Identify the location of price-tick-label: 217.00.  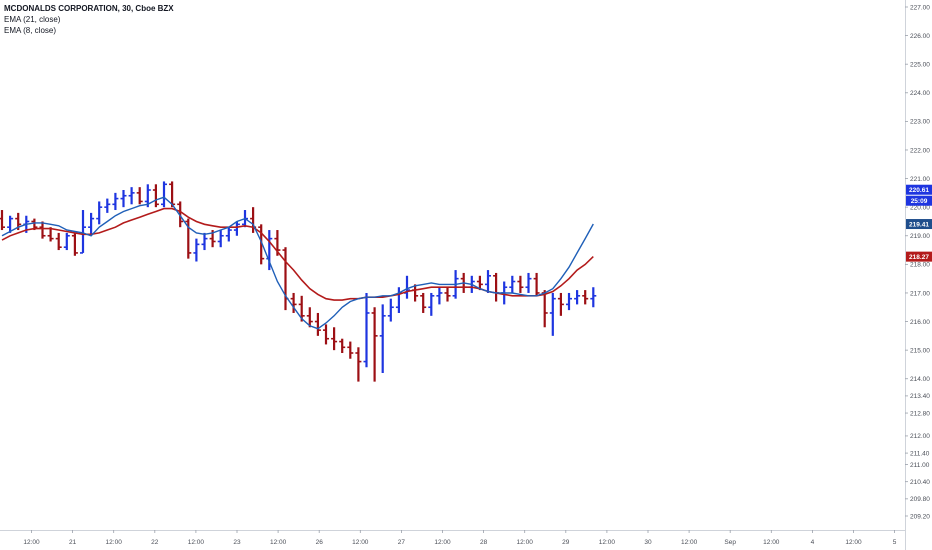
(920, 293).